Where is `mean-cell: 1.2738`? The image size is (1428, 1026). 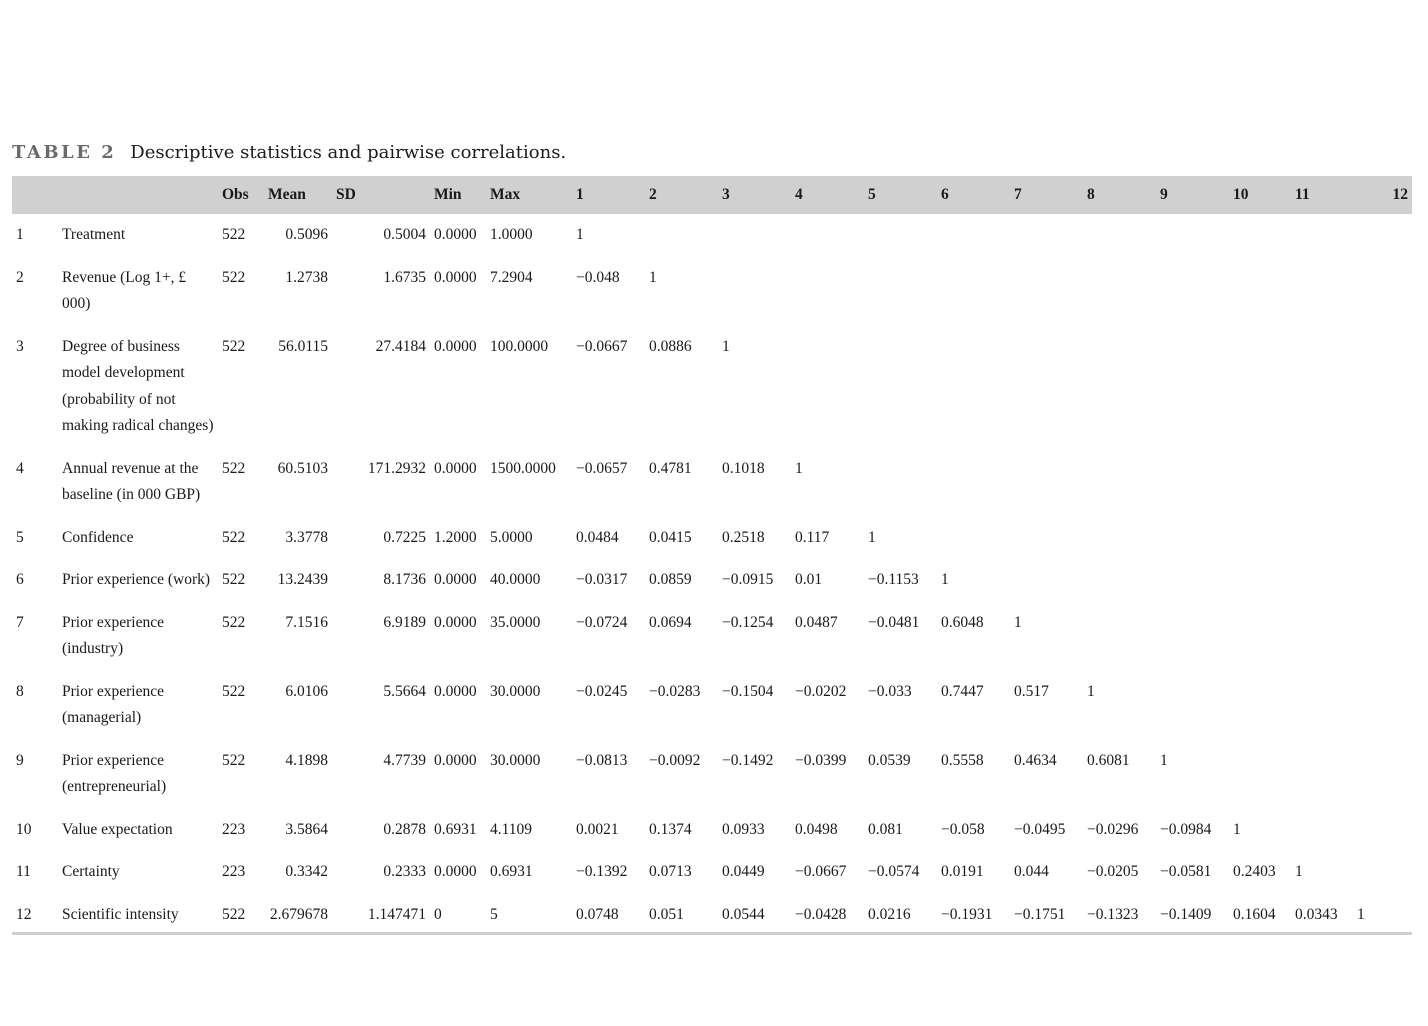 mean-cell: 1.2738 is located at coordinates (306, 277).